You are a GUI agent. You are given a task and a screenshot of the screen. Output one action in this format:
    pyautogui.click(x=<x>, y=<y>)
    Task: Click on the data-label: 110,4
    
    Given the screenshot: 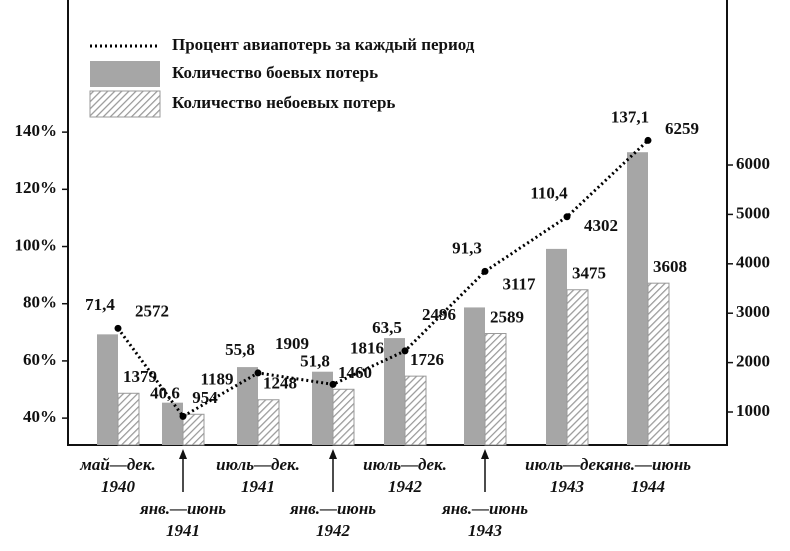 What is the action you would take?
    pyautogui.click(x=549, y=193)
    